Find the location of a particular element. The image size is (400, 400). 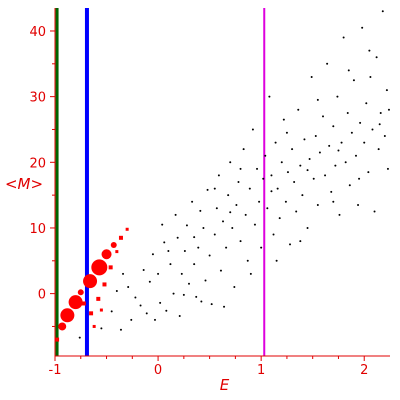

y-tick-label: 10 is located at coordinates (37, 229).